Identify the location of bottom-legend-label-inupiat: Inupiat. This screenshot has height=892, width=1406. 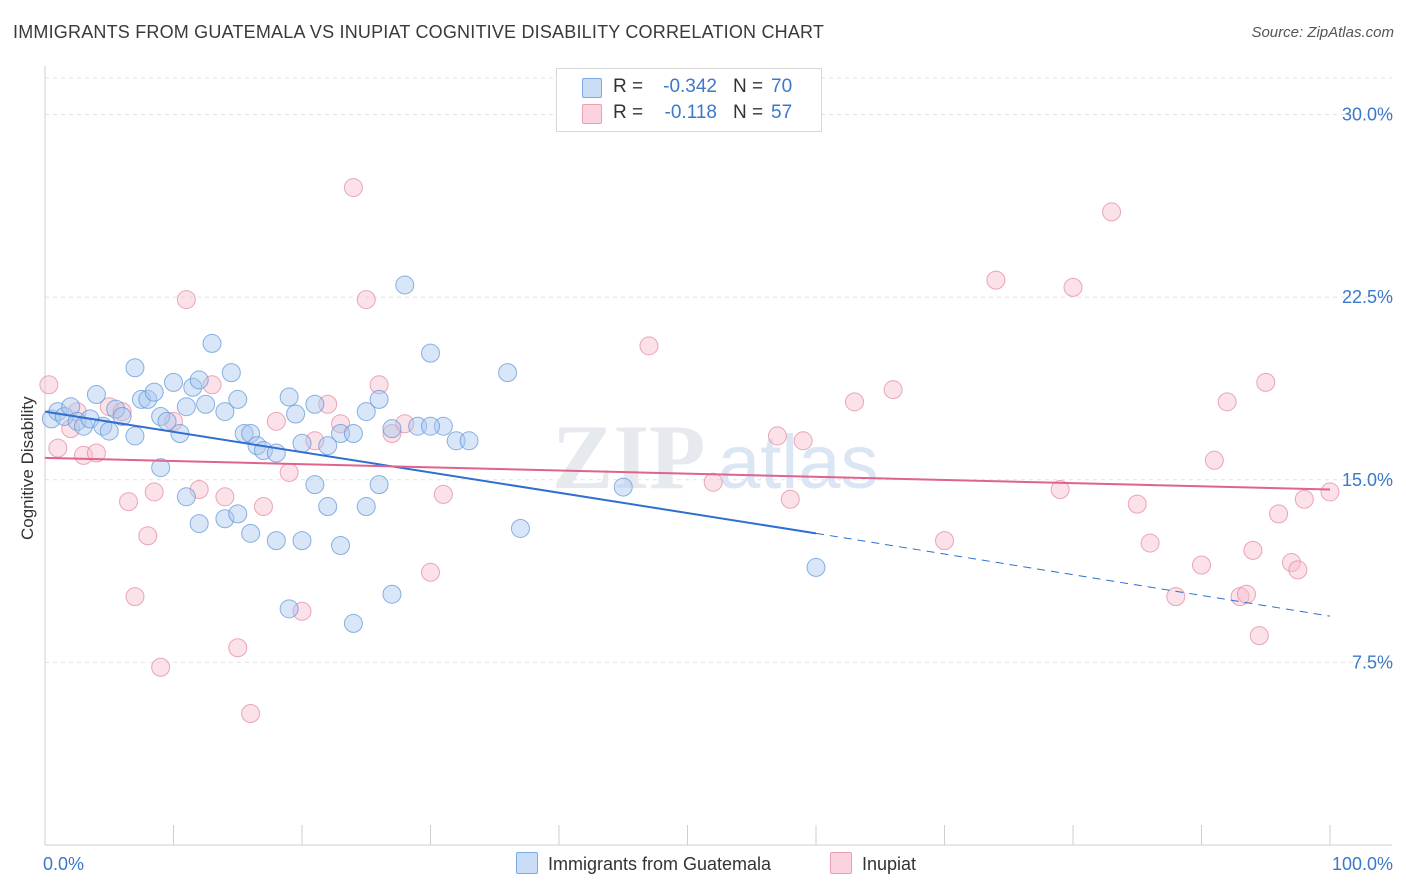
(889, 864).